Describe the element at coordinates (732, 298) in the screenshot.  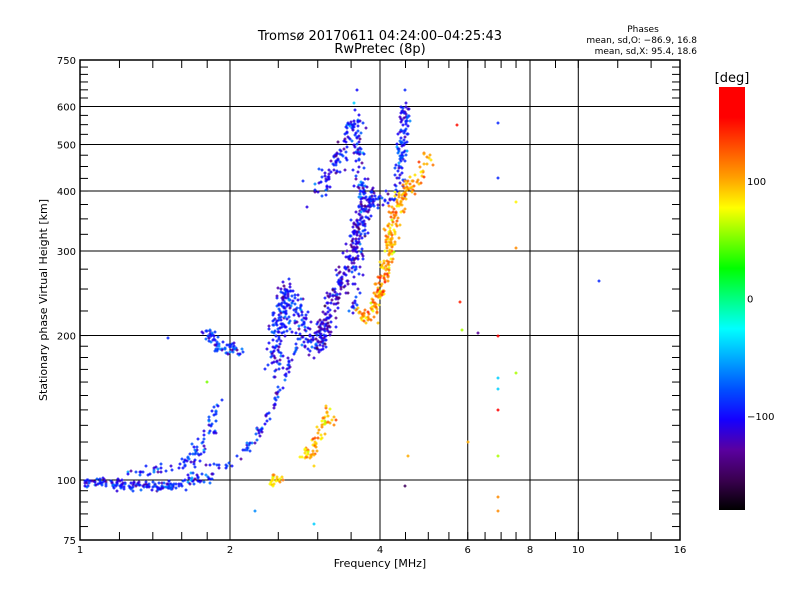
I see `colorbar` at that location.